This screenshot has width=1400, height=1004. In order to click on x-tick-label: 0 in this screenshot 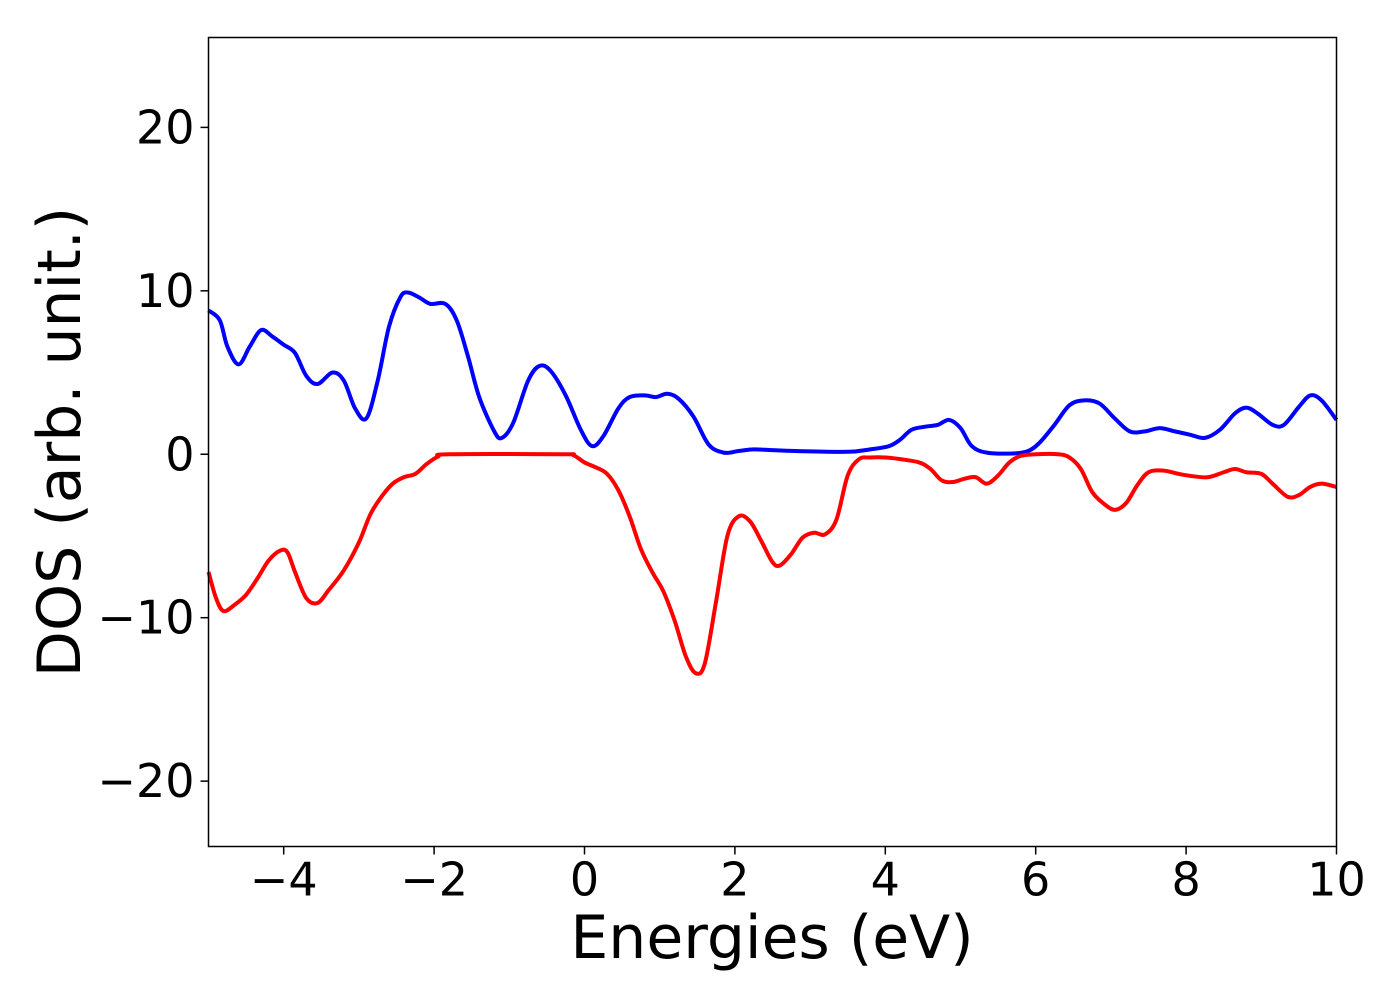, I will do `click(584, 880)`.